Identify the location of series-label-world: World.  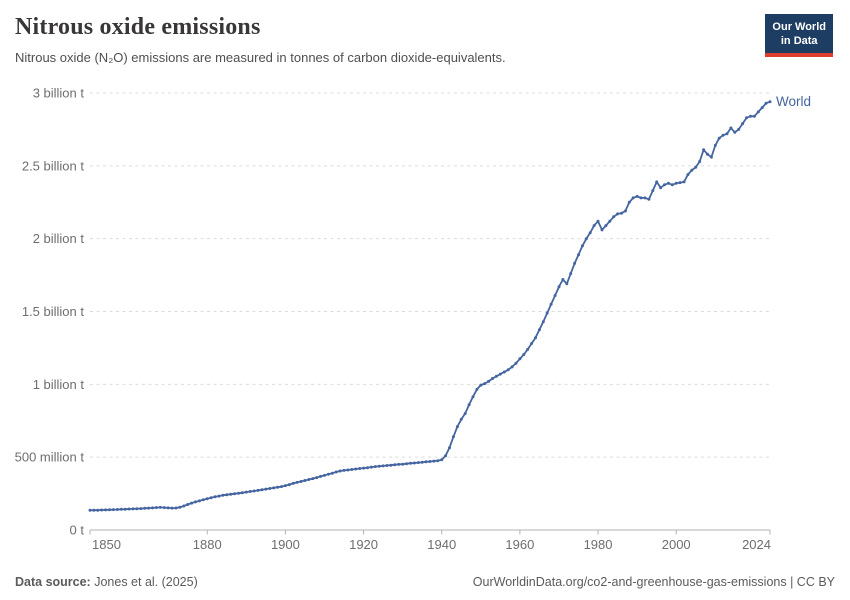
(793, 101).